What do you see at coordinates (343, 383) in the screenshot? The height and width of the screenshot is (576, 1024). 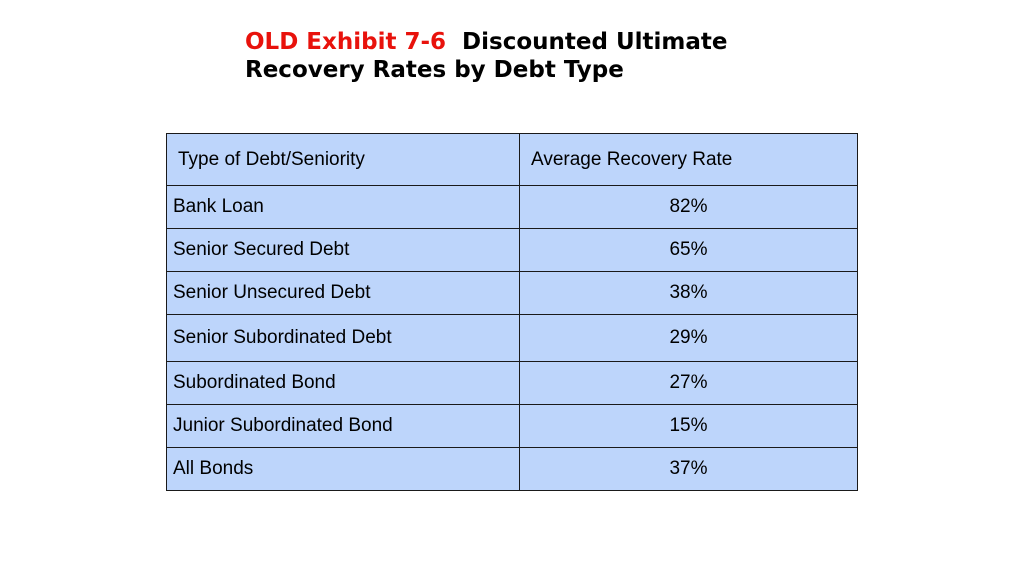 I see `debt-type-cell: Subordinated Bond` at bounding box center [343, 383].